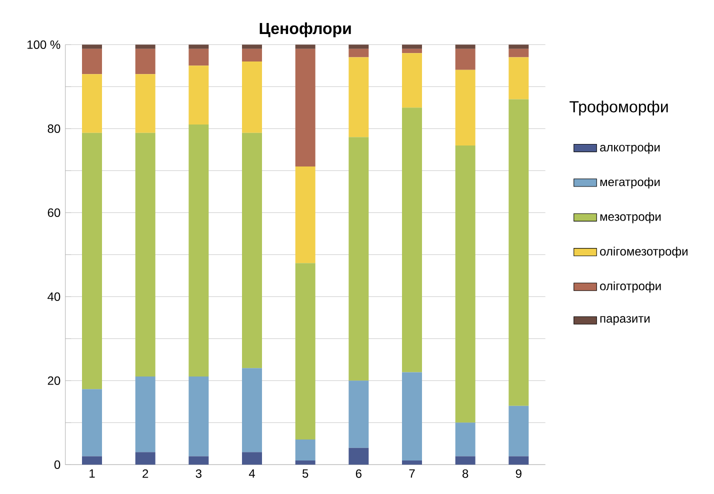  I want to click on chart-title: Ценофлори, so click(305, 30).